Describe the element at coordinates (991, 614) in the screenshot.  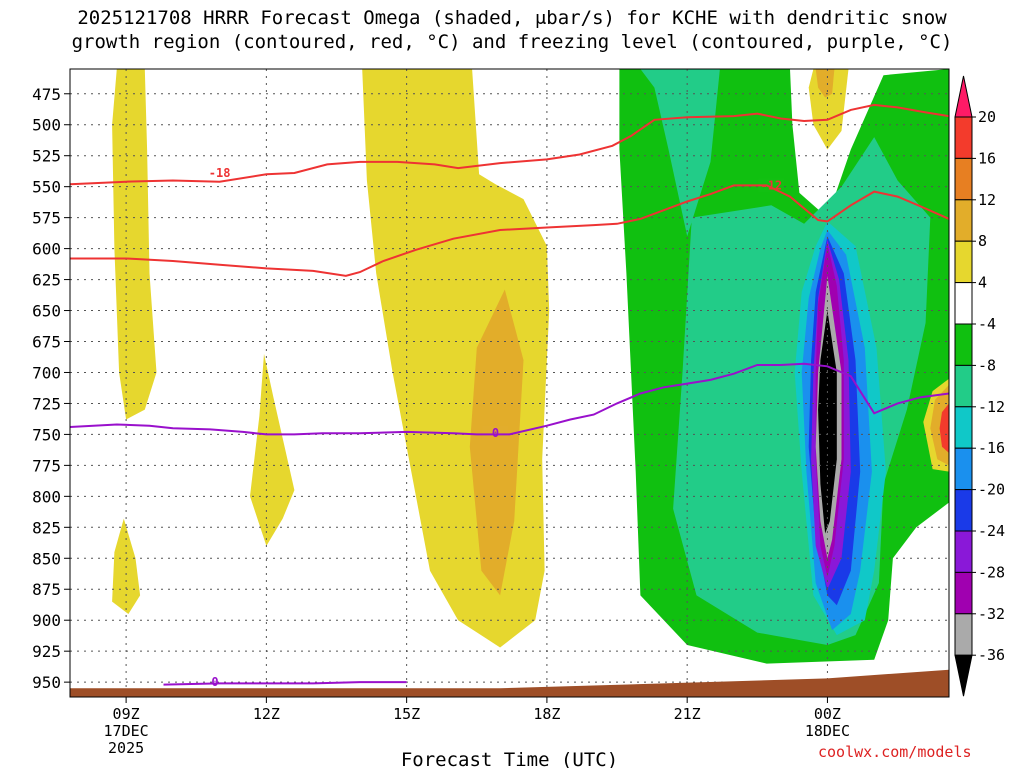
I see `colorbar-label: -32` at that location.